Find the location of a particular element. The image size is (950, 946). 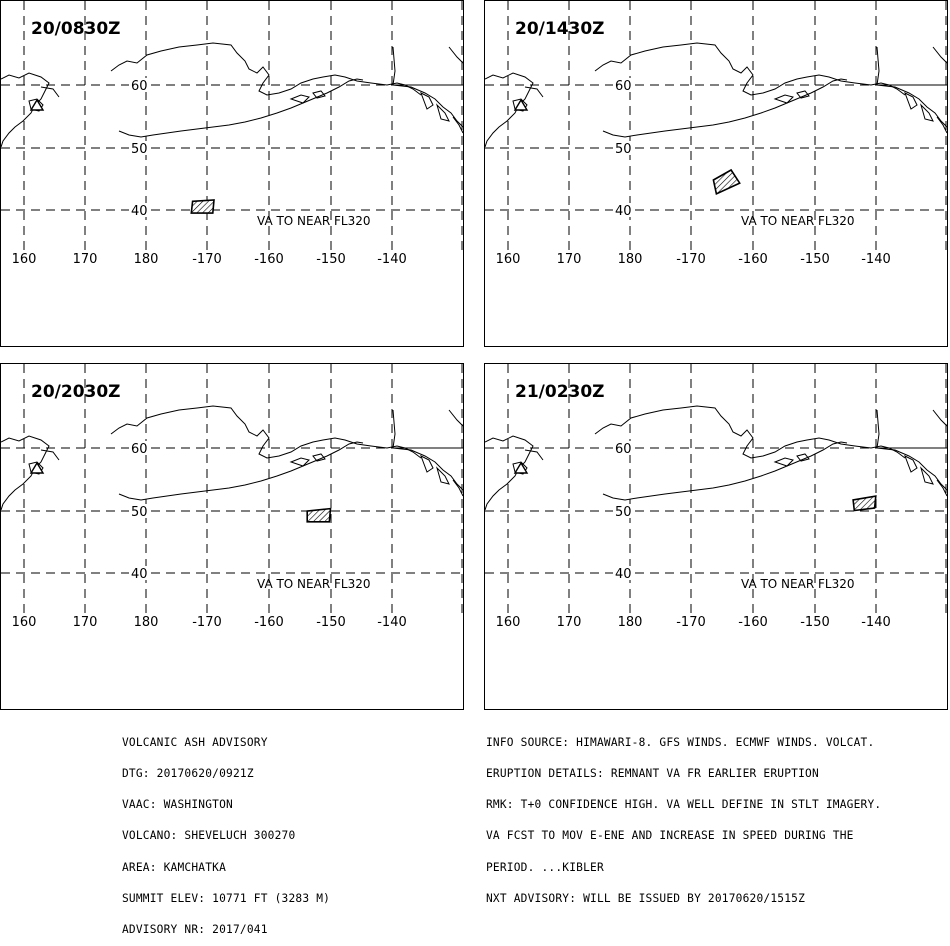

advisory-line: PERIOD. ...KIBLER is located at coordinates (545, 867).